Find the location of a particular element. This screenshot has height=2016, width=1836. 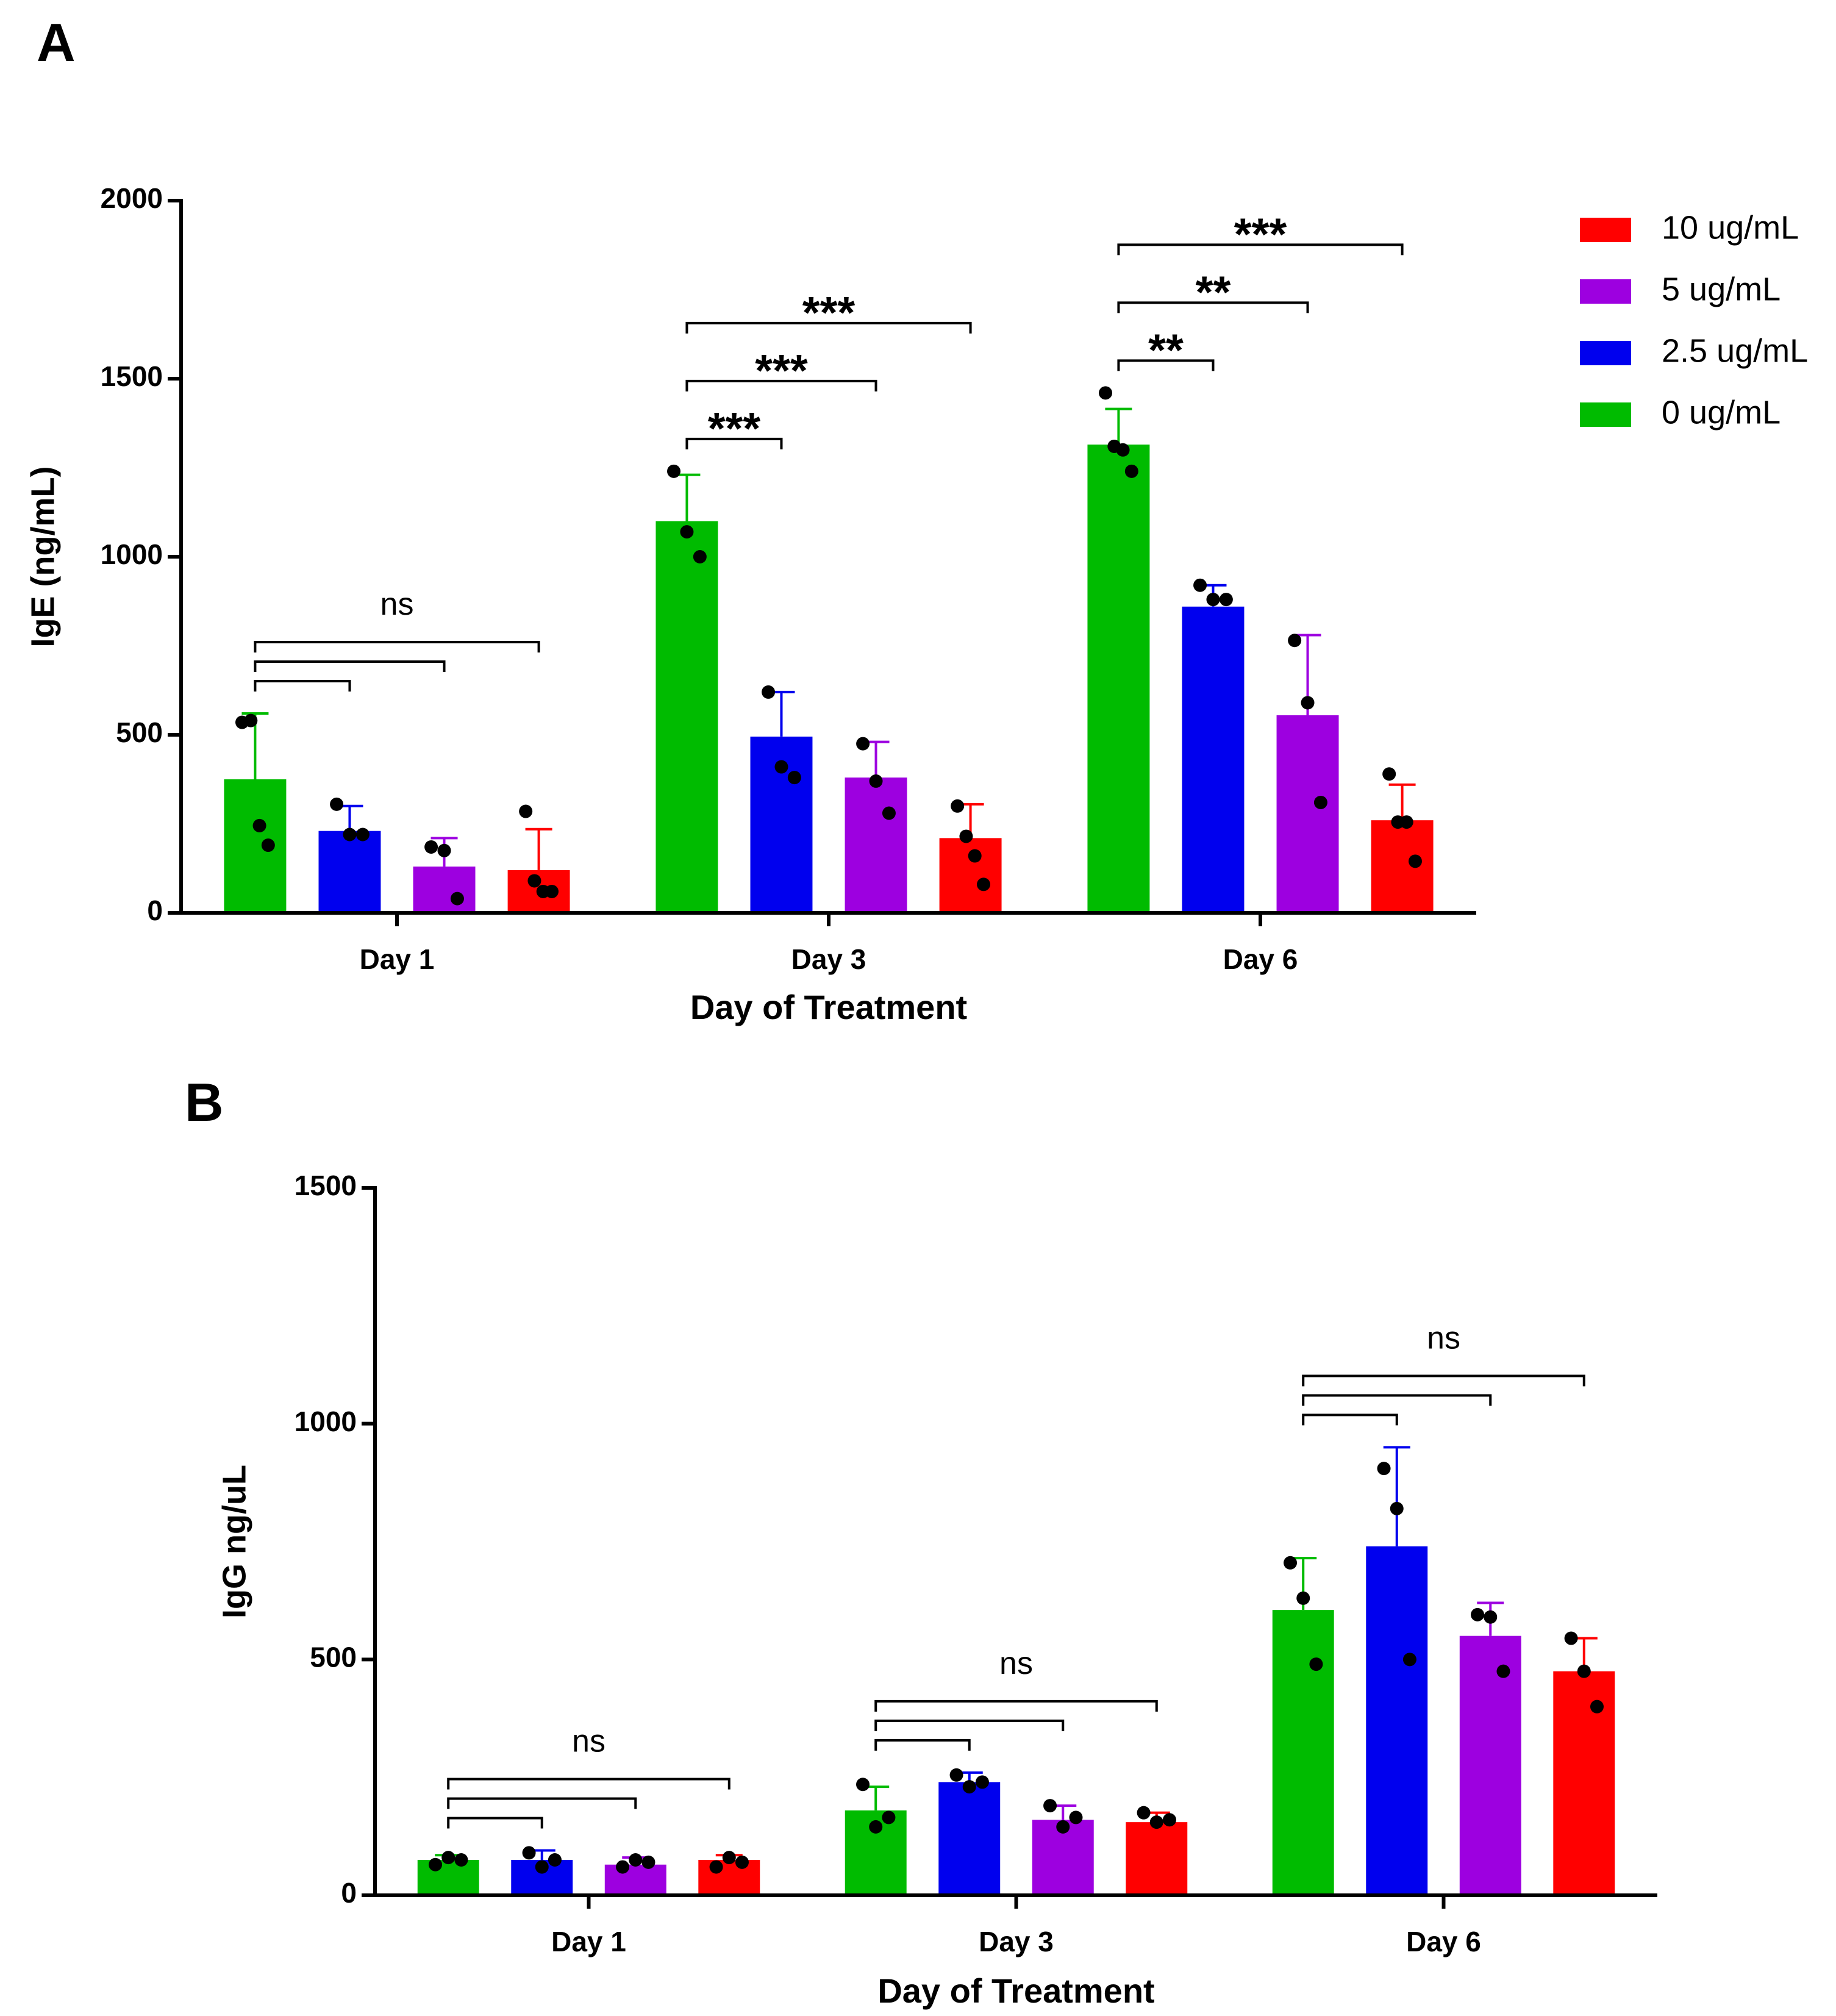

panel-label: B is located at coordinates (204, 1102).